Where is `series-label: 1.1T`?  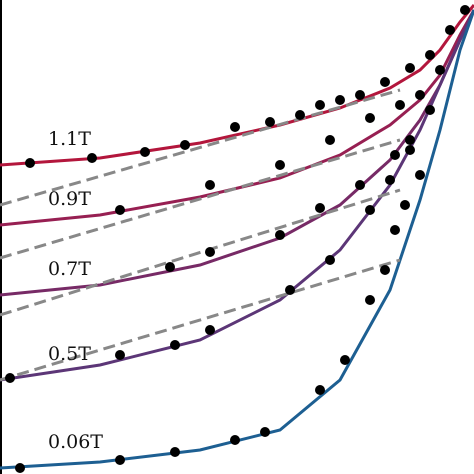
series-label: 1.1T is located at coordinates (69, 139).